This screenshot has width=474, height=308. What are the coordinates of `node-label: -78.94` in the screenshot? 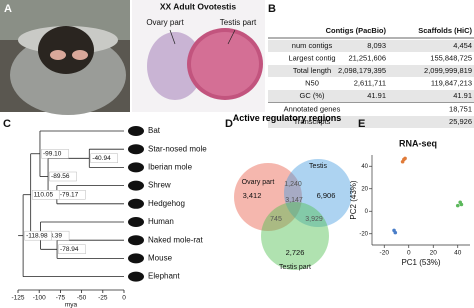 It's located at (69, 249).